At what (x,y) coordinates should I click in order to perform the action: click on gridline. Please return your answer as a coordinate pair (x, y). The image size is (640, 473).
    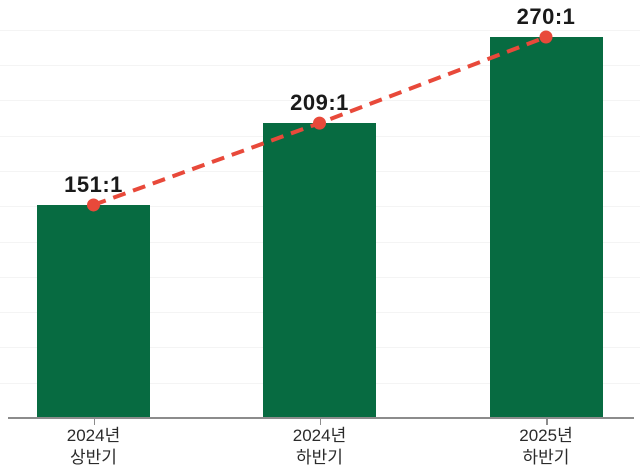
    Looking at the image, I should click on (320, 30).